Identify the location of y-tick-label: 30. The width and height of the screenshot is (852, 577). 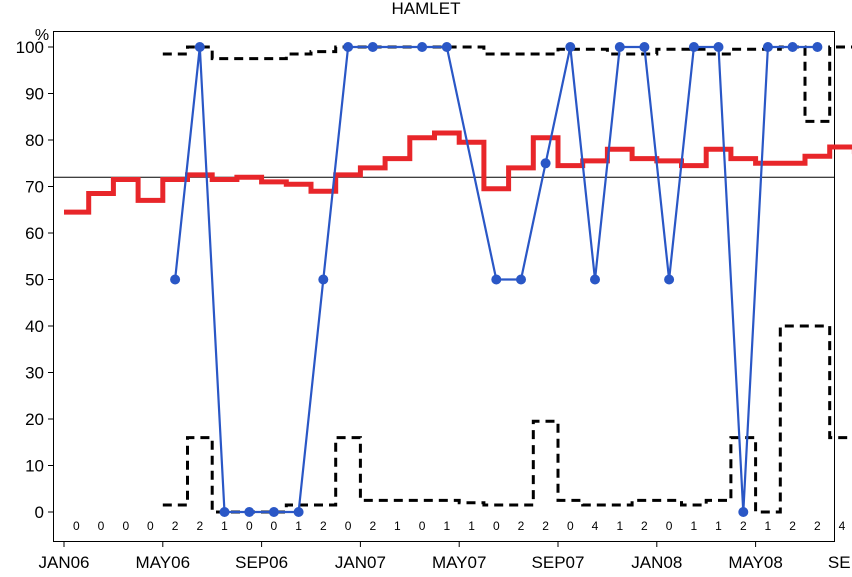
(34, 373).